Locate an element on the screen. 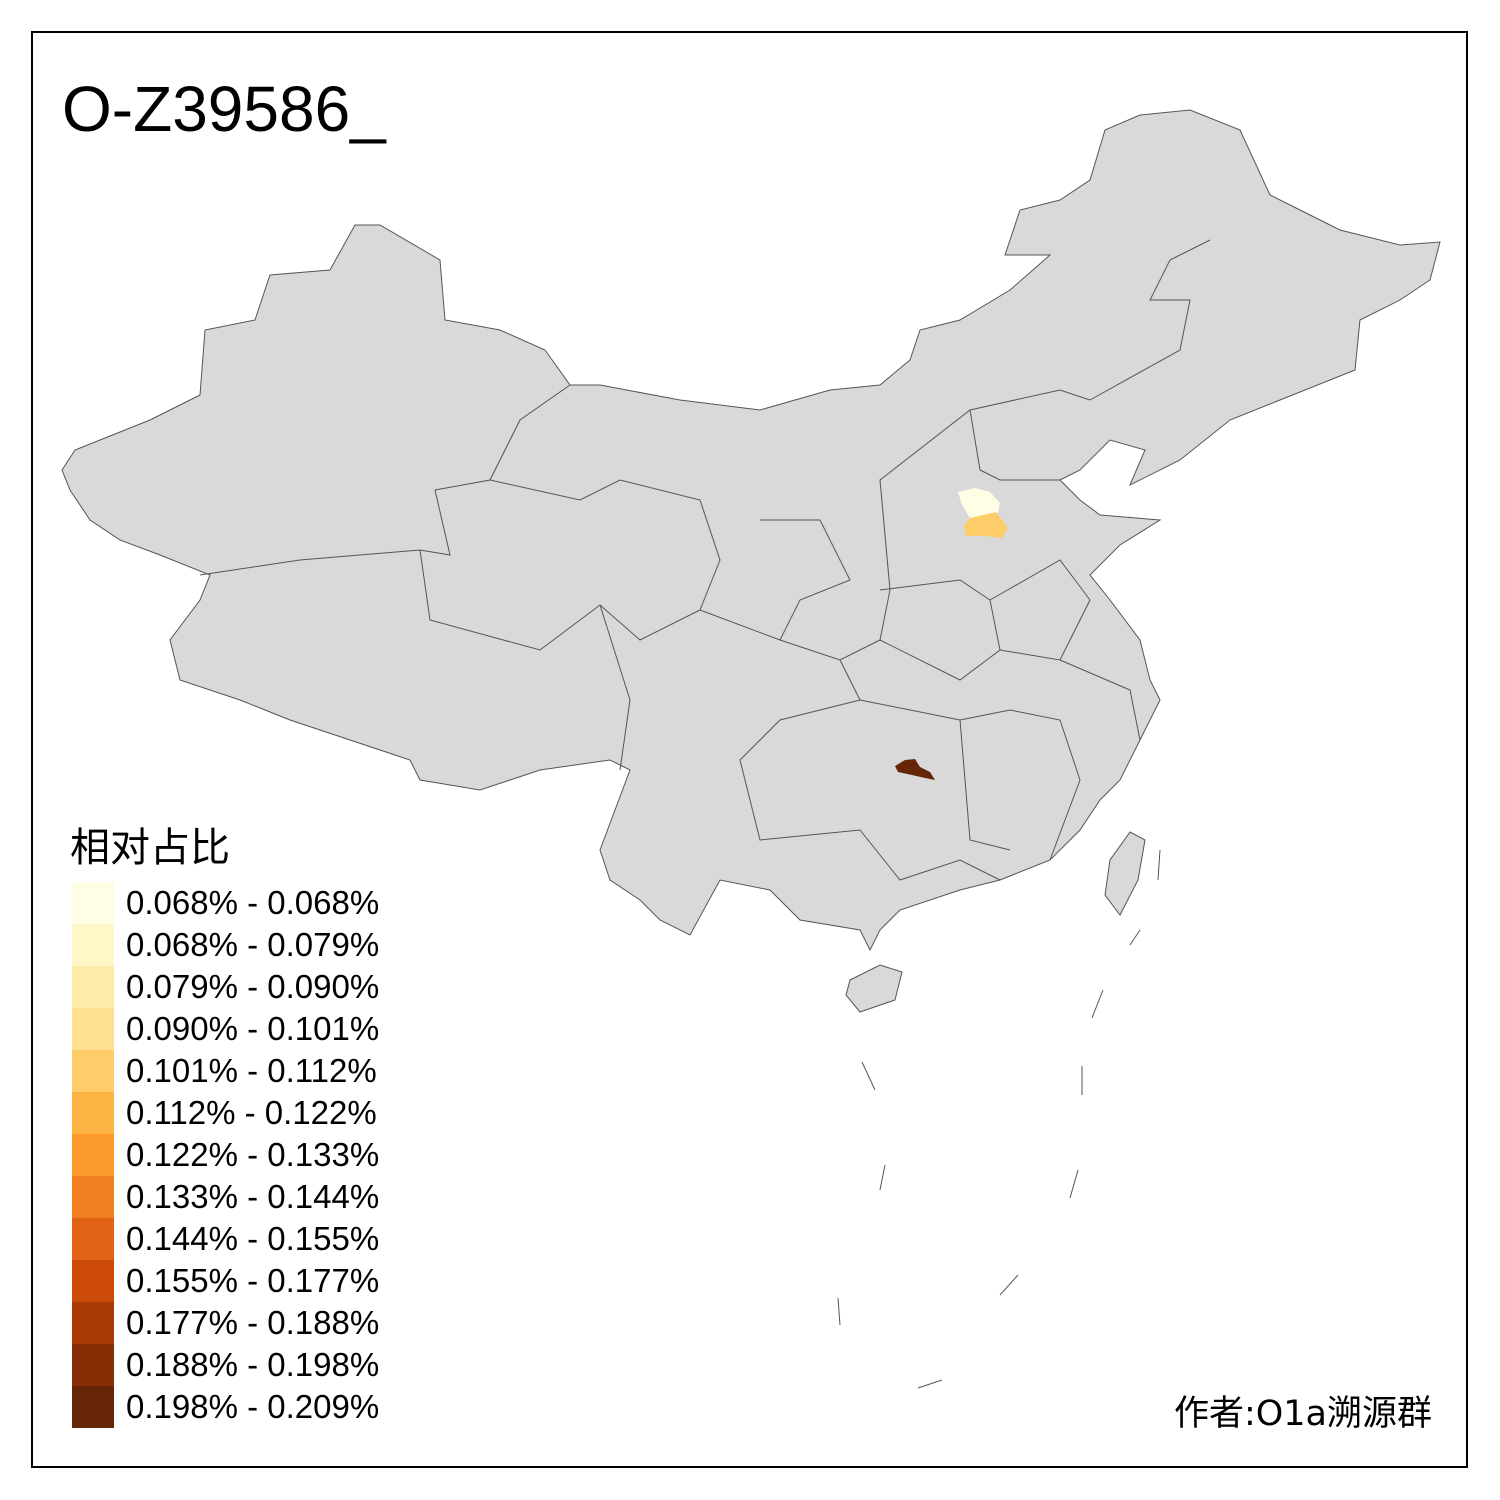  legend-item: 0.112% - 0.122% is located at coordinates (225, 1113).